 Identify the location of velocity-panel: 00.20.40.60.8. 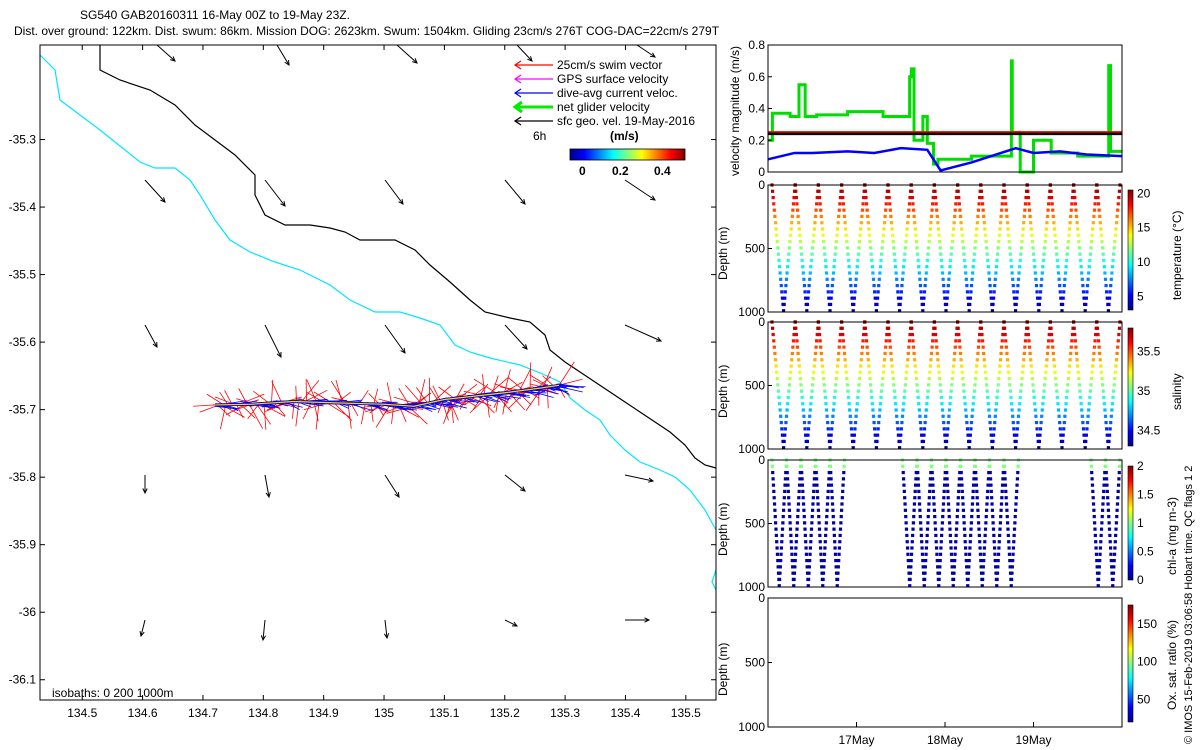
(935, 108).